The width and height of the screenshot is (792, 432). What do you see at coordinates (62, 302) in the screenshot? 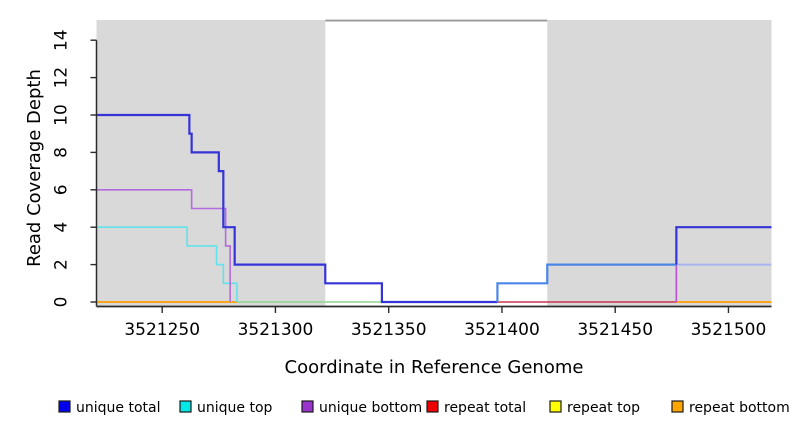
I see `y-tick-label: 0` at bounding box center [62, 302].